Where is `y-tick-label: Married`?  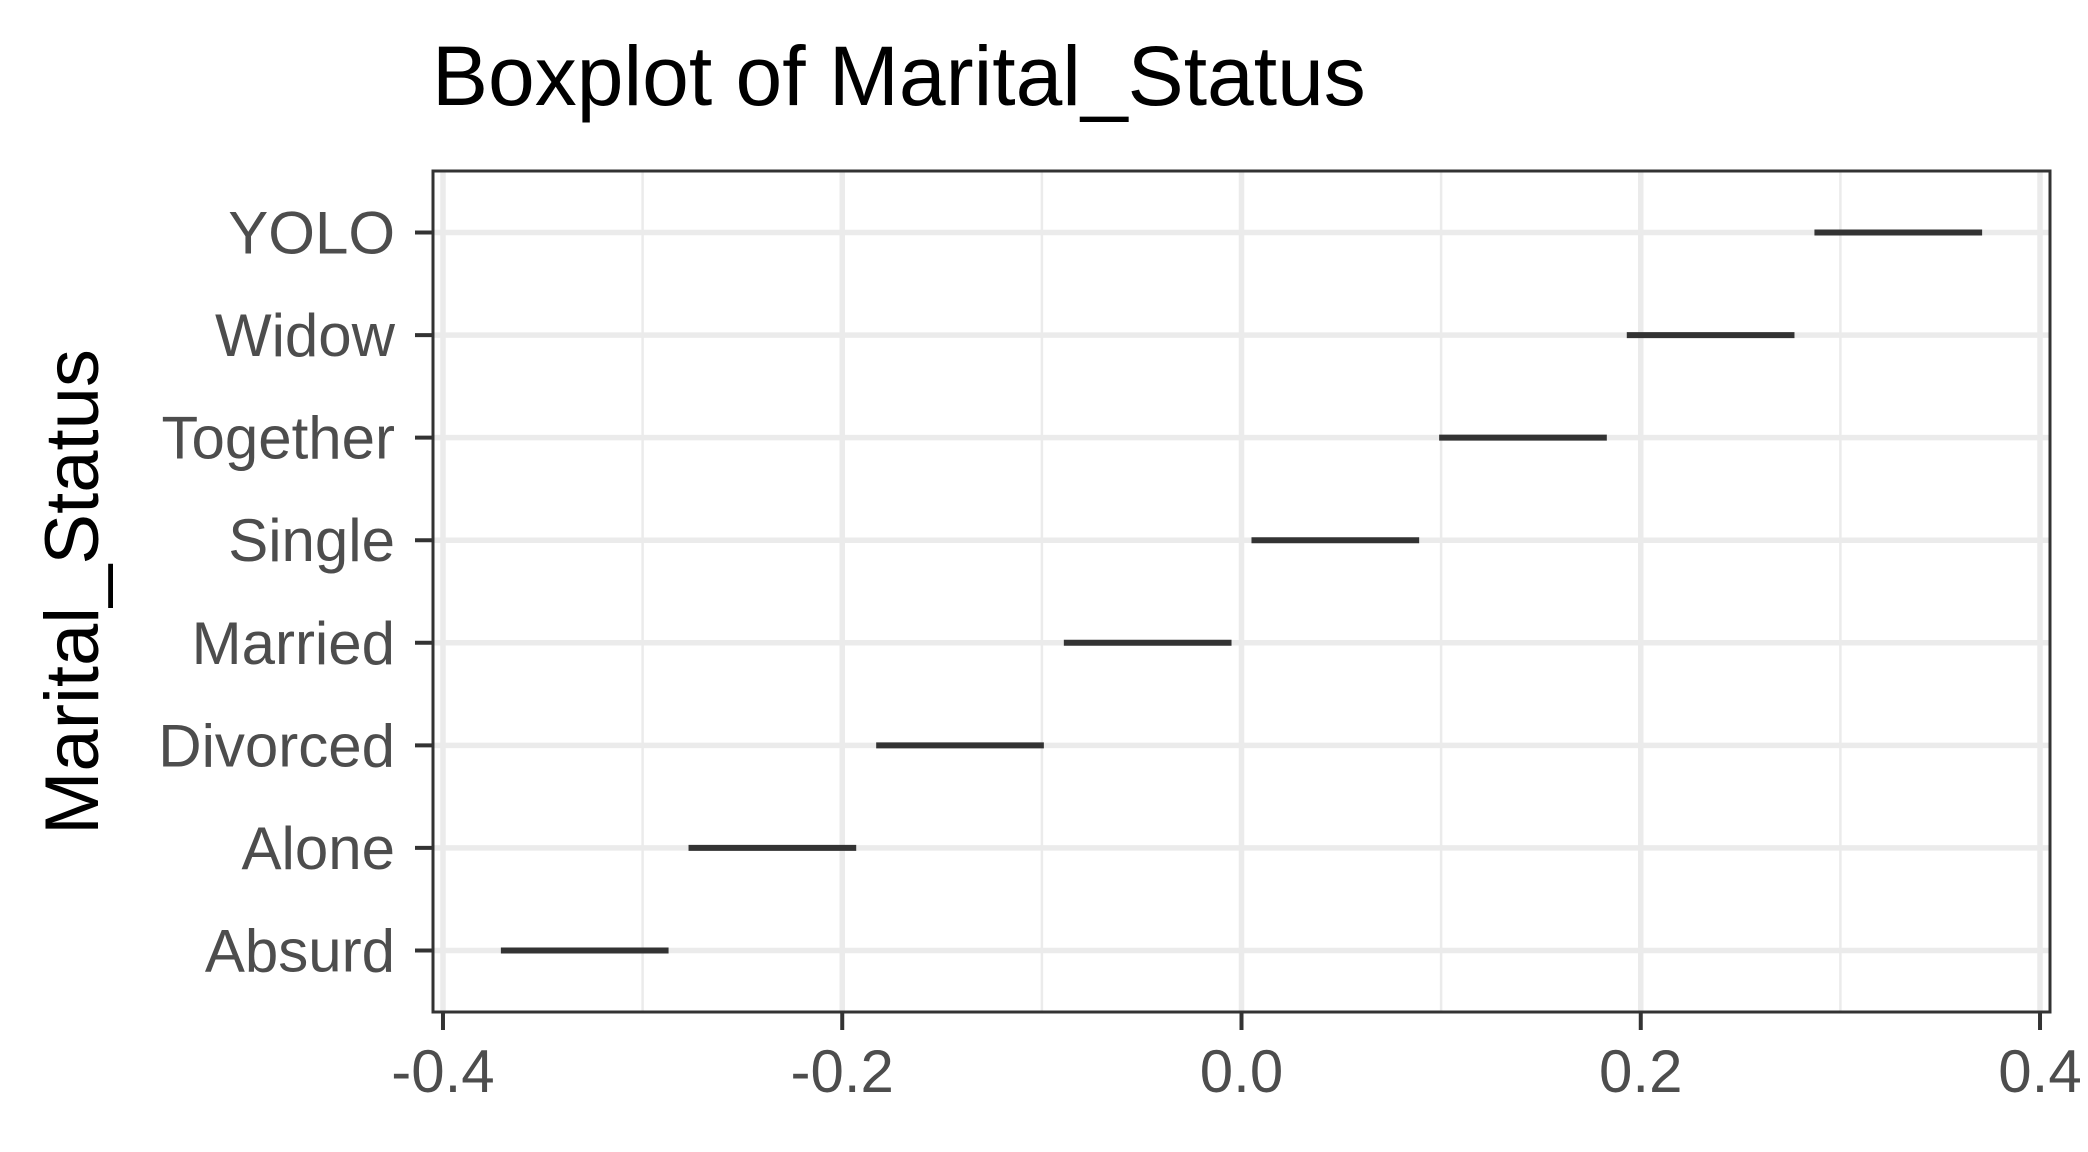 y-tick-label: Married is located at coordinates (293, 643).